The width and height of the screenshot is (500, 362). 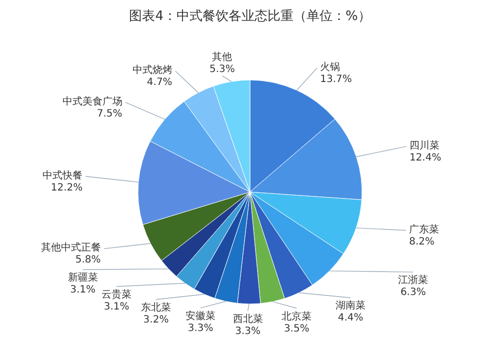 I want to click on slice-label: 中式烧烤, so click(x=152, y=70).